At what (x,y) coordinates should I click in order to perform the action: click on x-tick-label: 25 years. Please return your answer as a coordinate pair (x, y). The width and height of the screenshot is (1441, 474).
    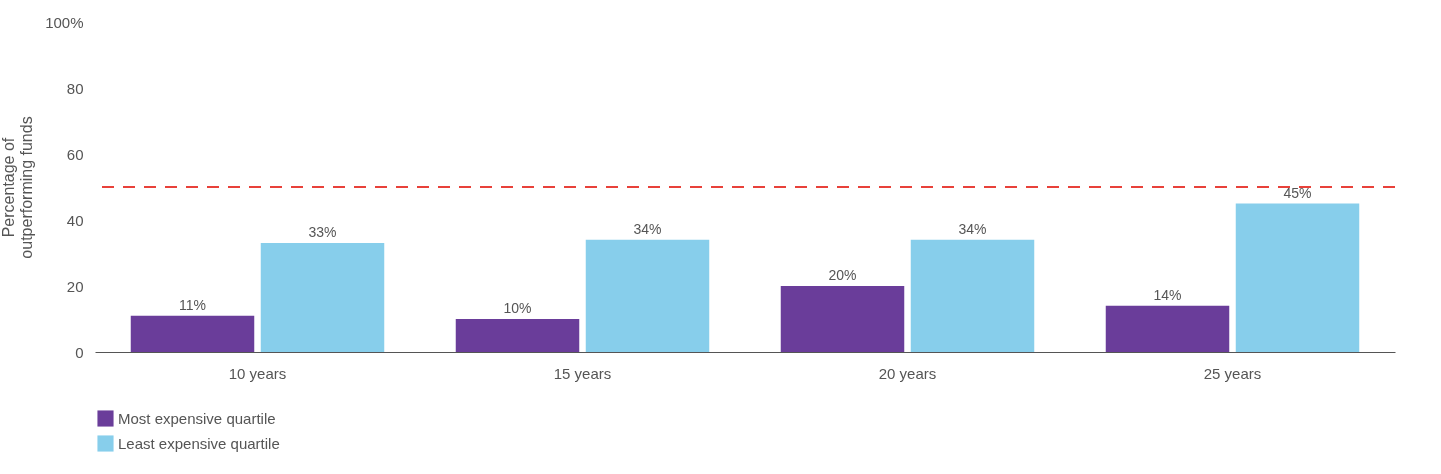
    Looking at the image, I should click on (1232, 373).